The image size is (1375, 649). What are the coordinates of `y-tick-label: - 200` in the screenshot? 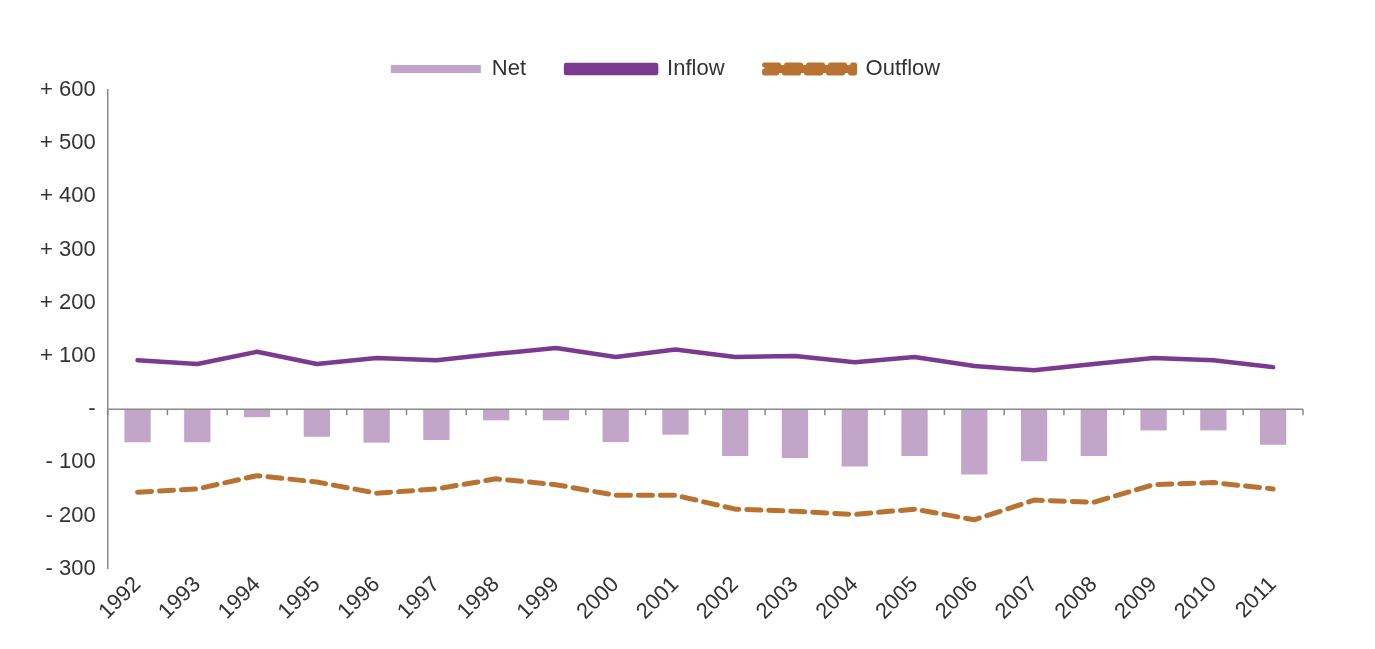 It's located at (70, 514).